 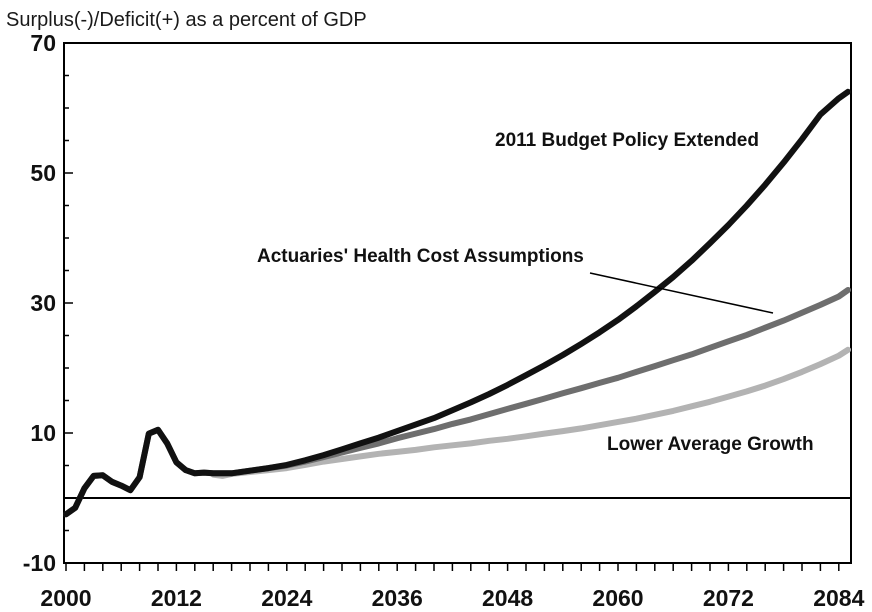 What do you see at coordinates (65, 598) in the screenshot?
I see `x-tick-label: 2000` at bounding box center [65, 598].